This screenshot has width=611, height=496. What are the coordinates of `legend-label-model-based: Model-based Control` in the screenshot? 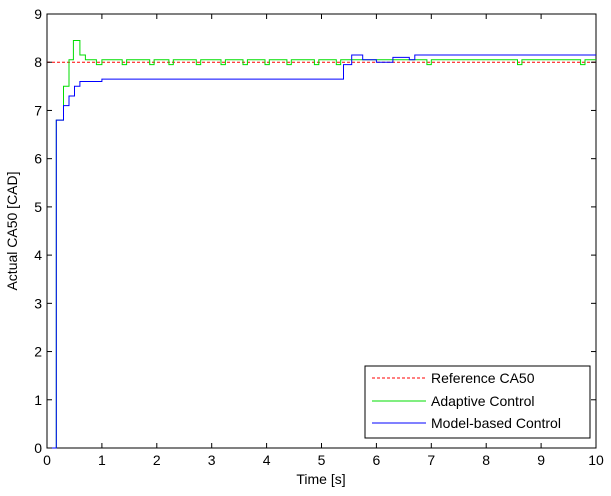 It's located at (496, 423).